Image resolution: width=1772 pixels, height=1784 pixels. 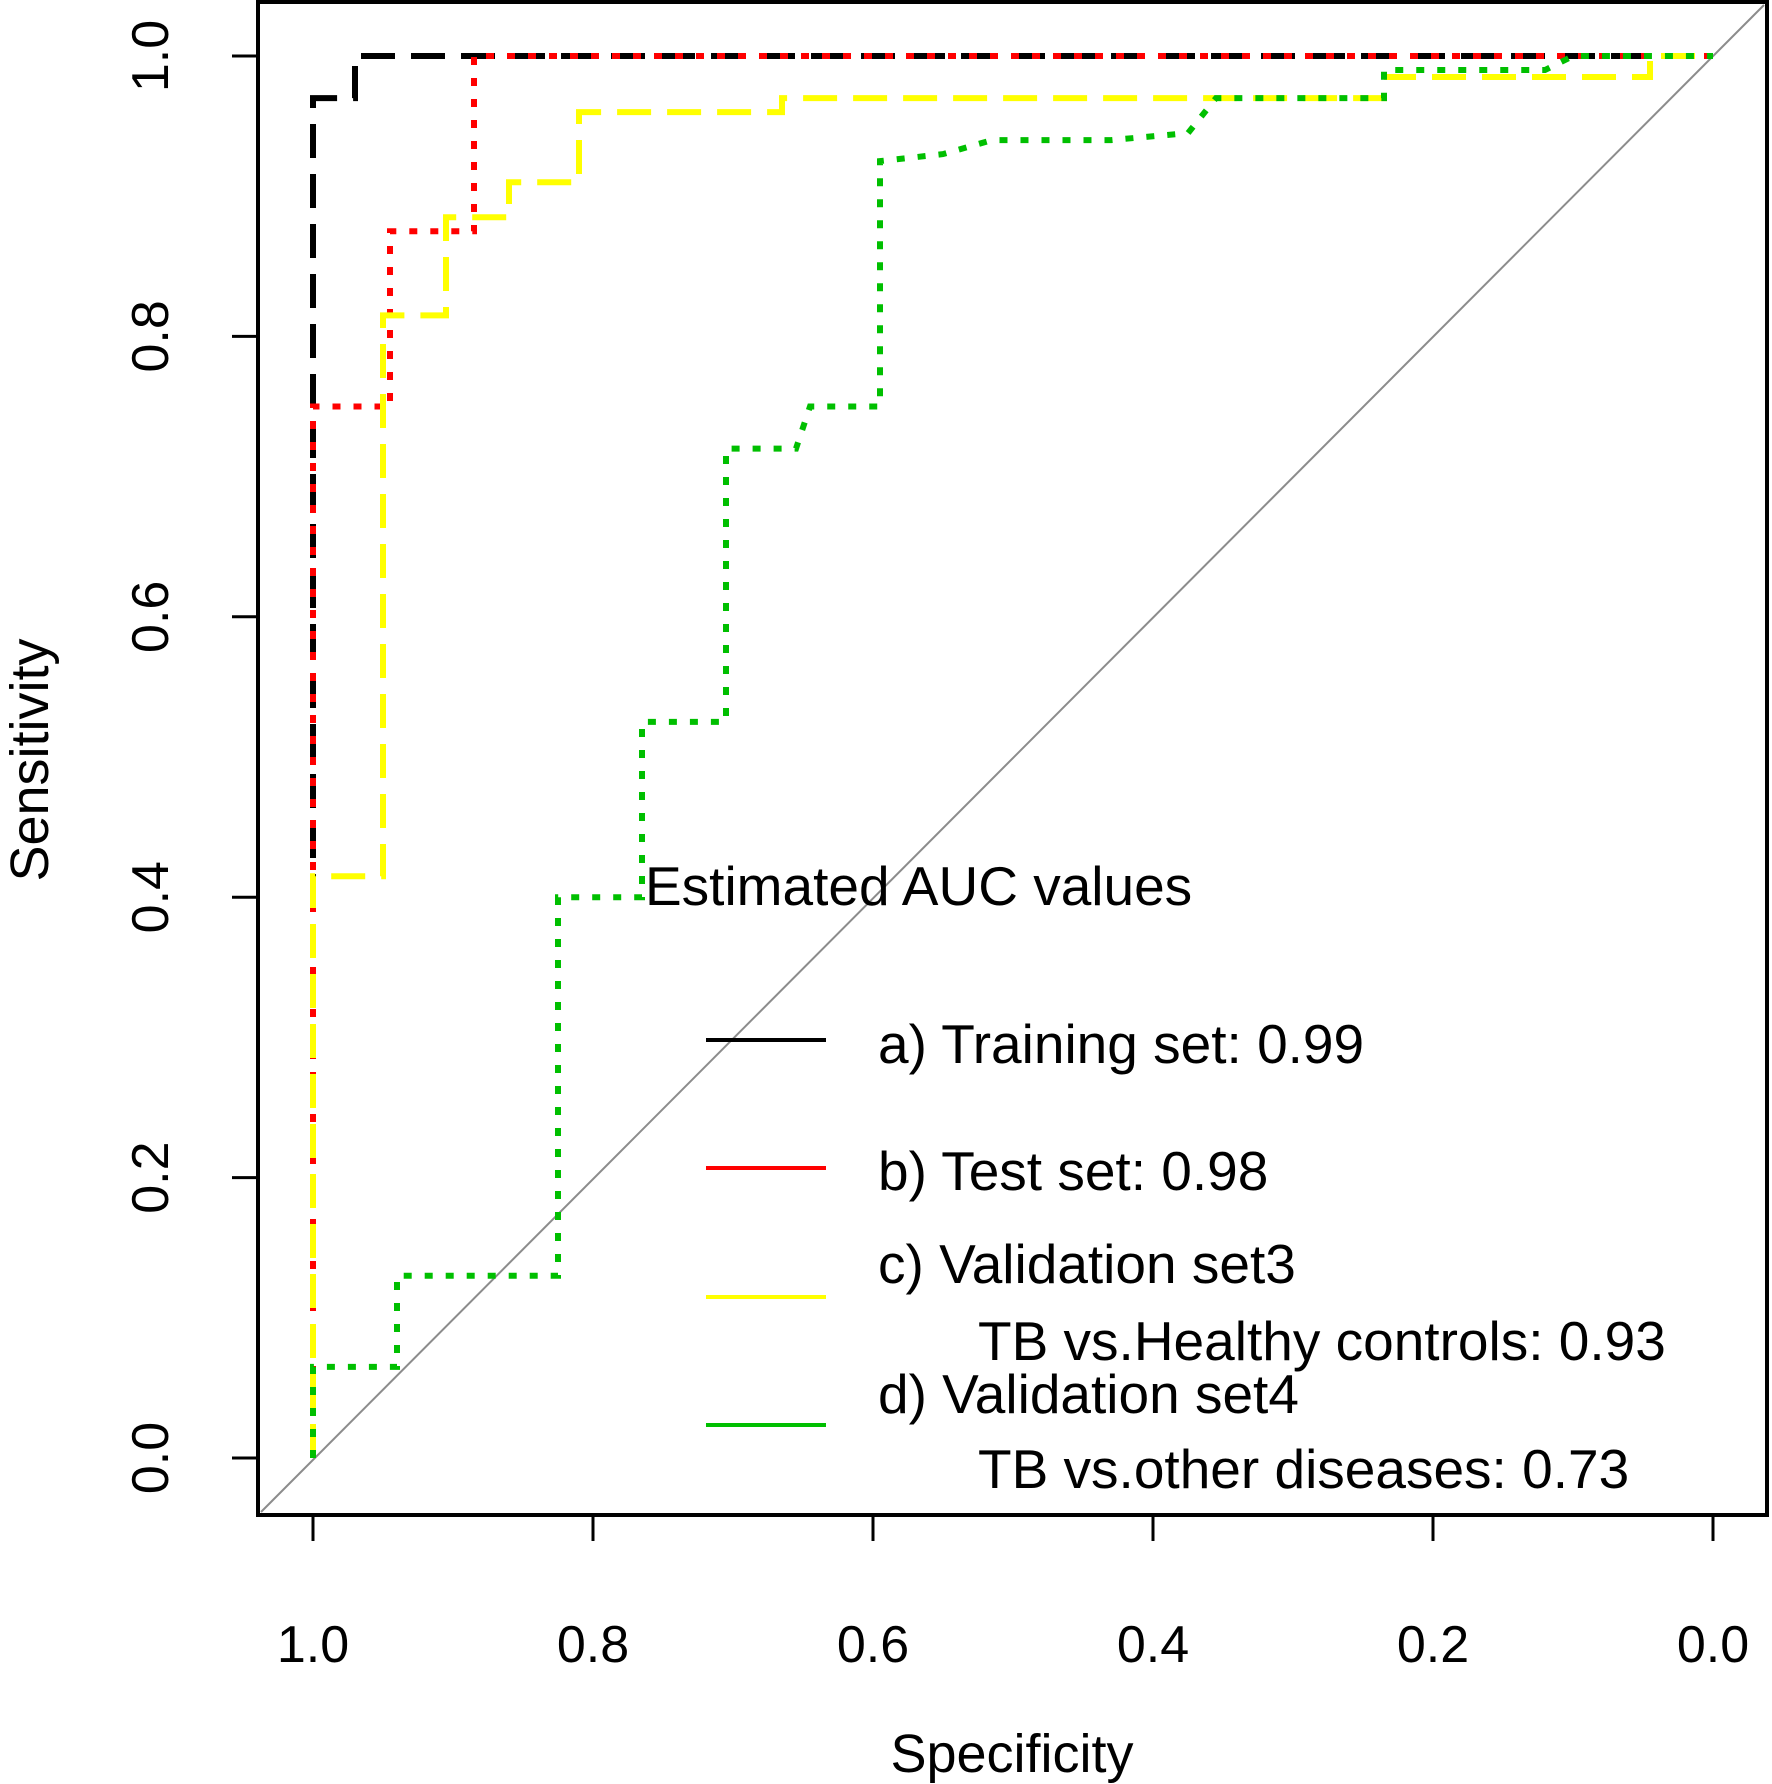 I want to click on y-tick-label: 0.2, so click(x=151, y=1177).